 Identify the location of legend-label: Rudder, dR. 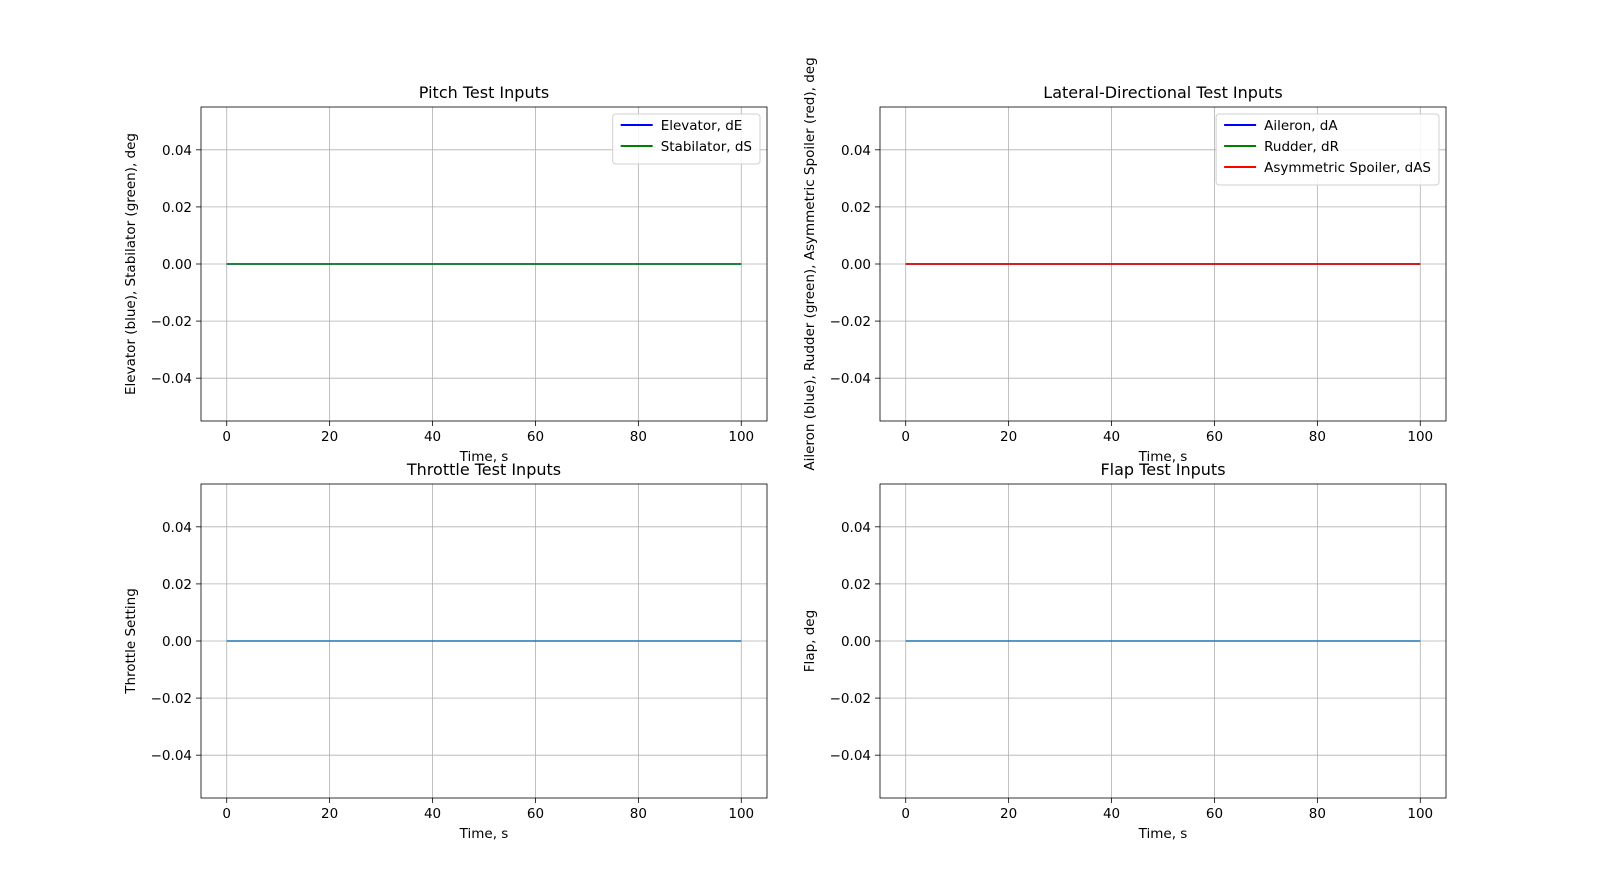
(1301, 147).